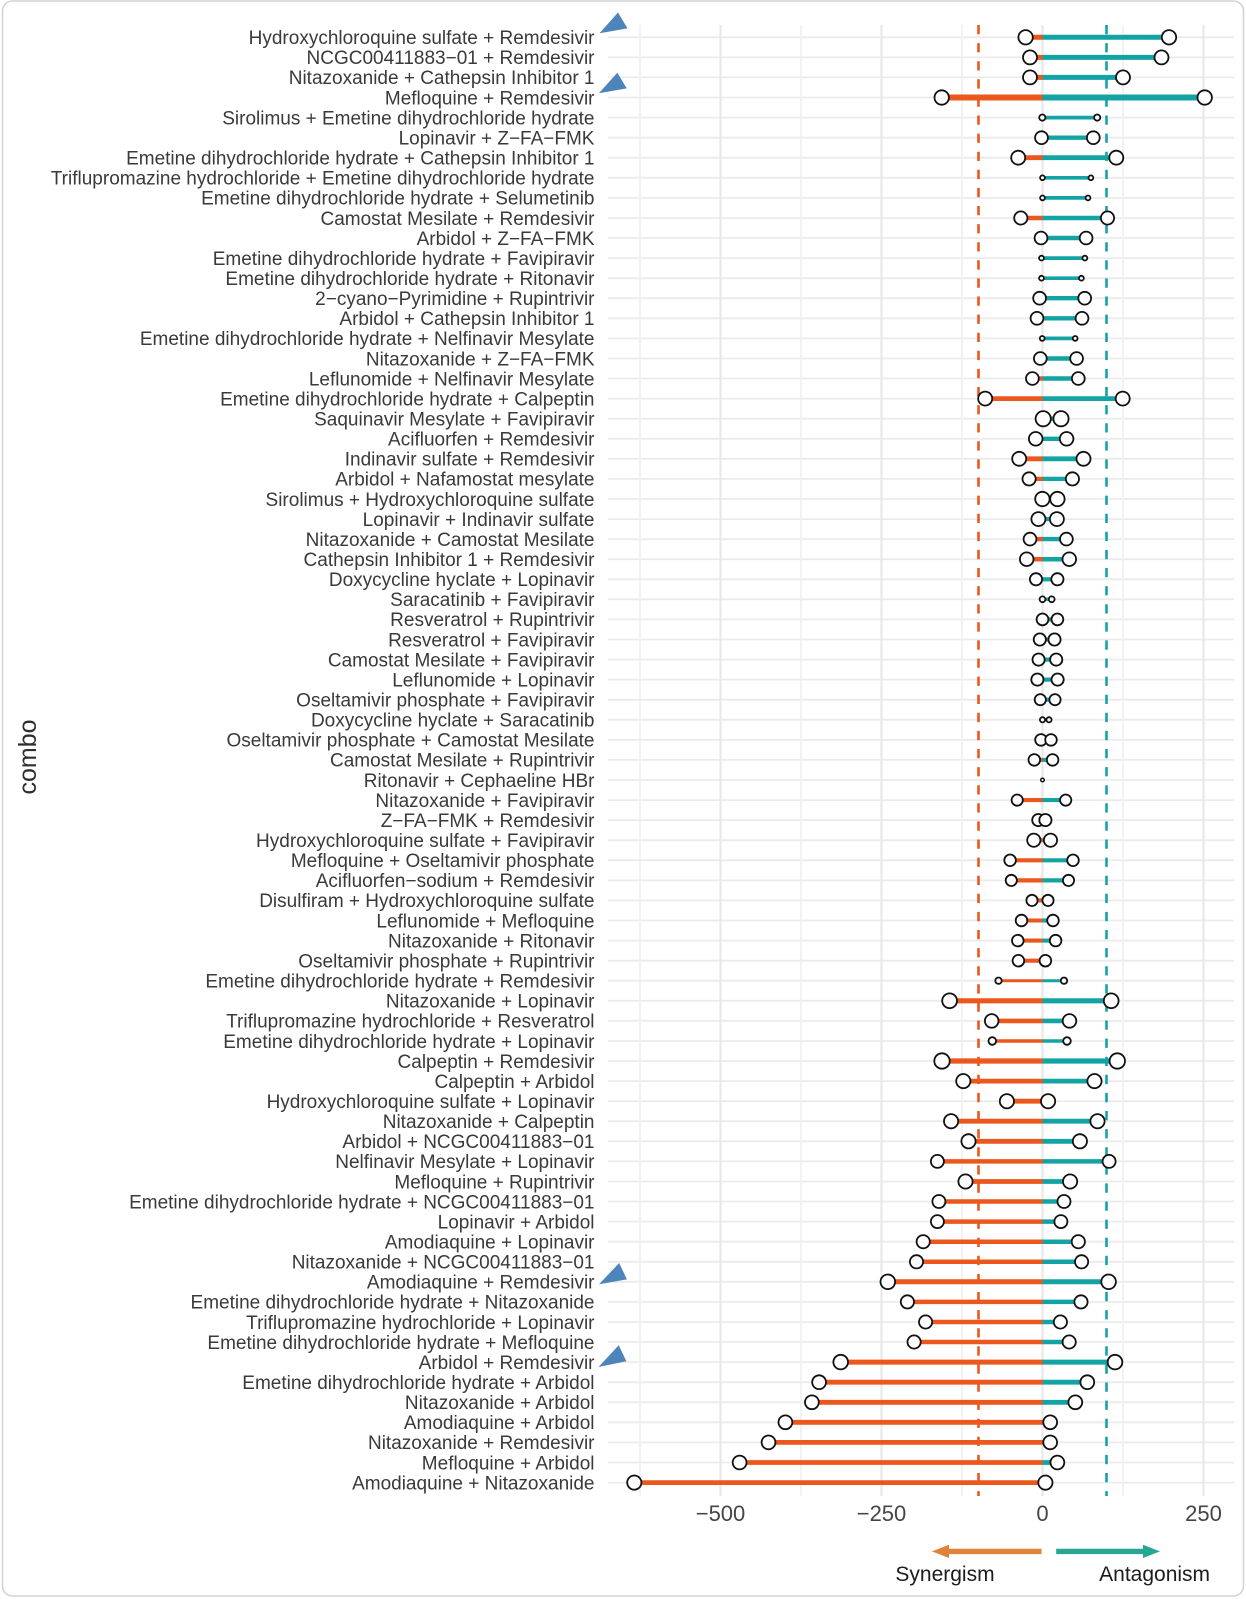 Image resolution: width=1246 pixels, height=1599 pixels. I want to click on svg-text: Nitazoxanide + Z−FA−FMK, so click(480, 359).